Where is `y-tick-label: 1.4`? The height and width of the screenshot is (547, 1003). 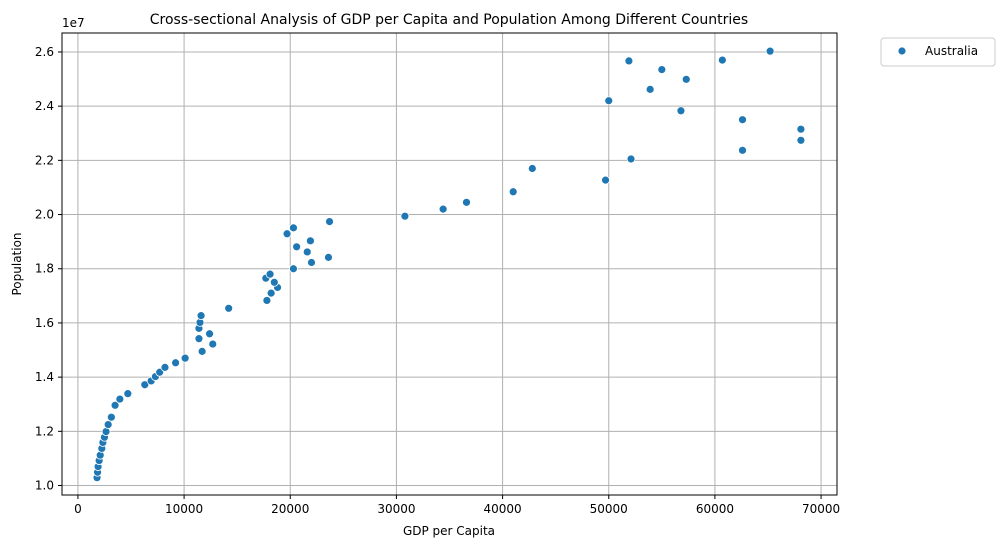
y-tick-label: 1.4 is located at coordinates (44, 377).